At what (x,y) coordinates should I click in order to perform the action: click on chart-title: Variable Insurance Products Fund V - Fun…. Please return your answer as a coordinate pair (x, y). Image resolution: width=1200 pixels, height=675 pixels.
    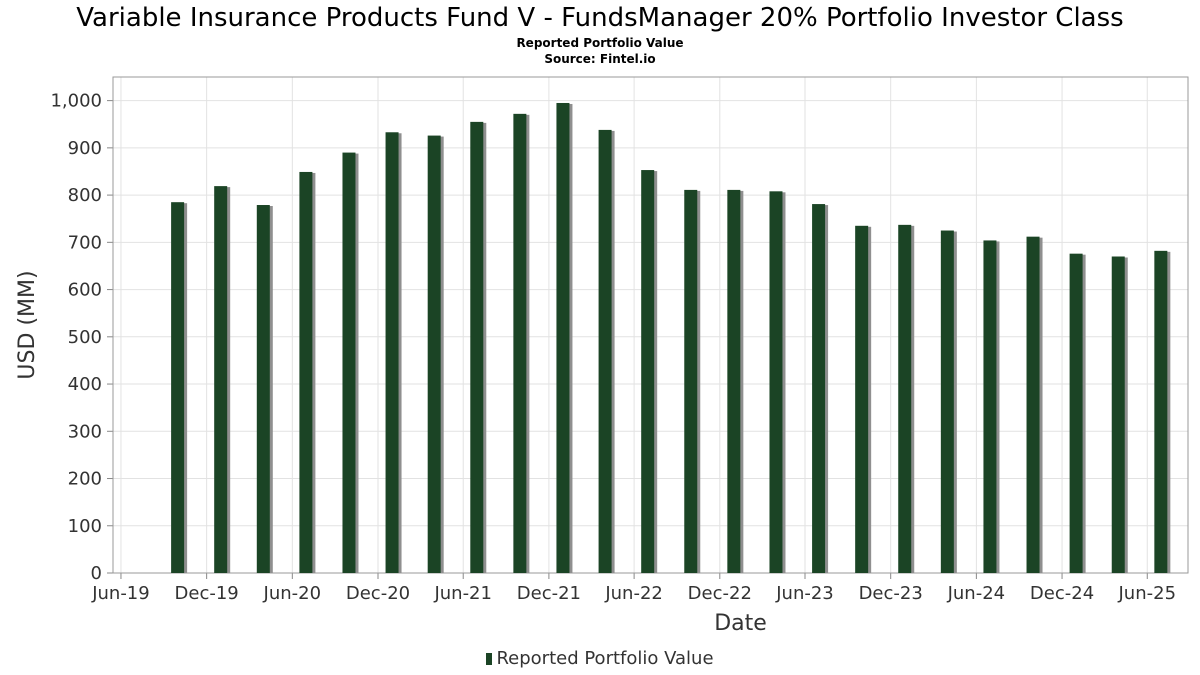
    Looking at the image, I should click on (600, 18).